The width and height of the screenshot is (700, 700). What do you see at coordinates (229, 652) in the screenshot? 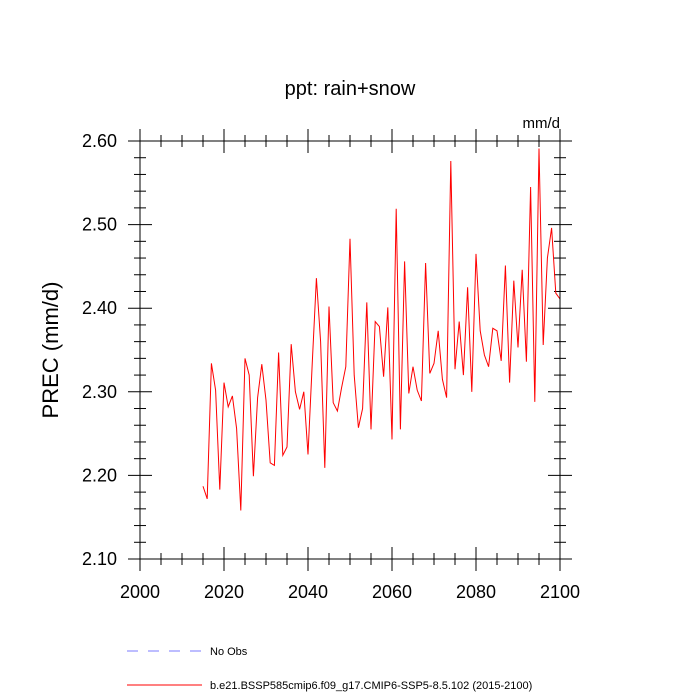
I see `legend-label-no-obs: No Obs` at bounding box center [229, 652].